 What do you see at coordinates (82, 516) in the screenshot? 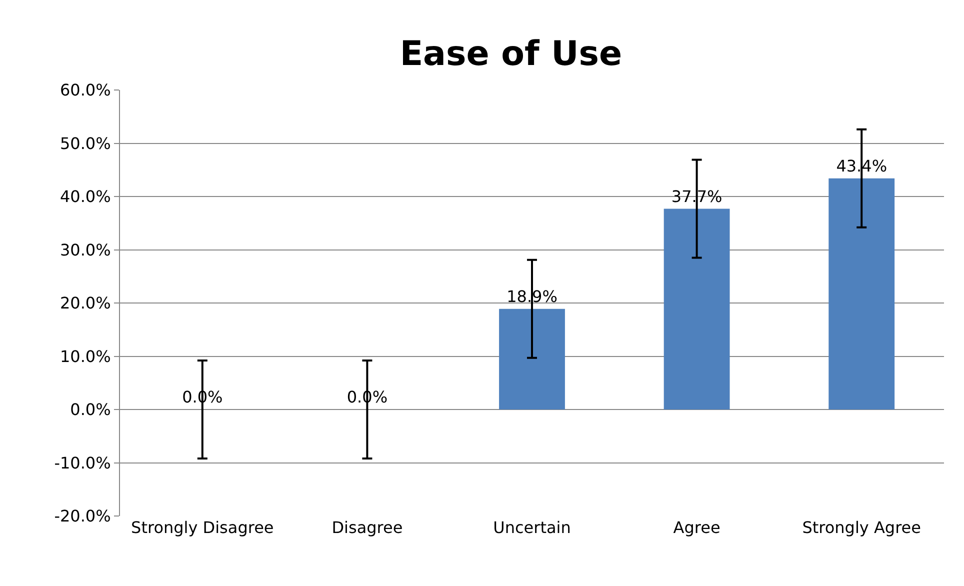
I see `y-tick-label: -20.0%` at bounding box center [82, 516].